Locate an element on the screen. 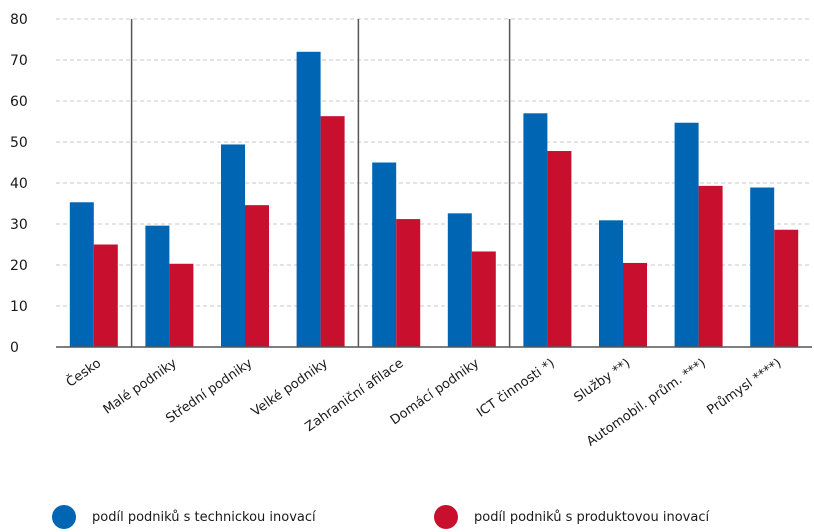 The height and width of the screenshot is (532, 814). y-tick-label: 30 is located at coordinates (19, 225).